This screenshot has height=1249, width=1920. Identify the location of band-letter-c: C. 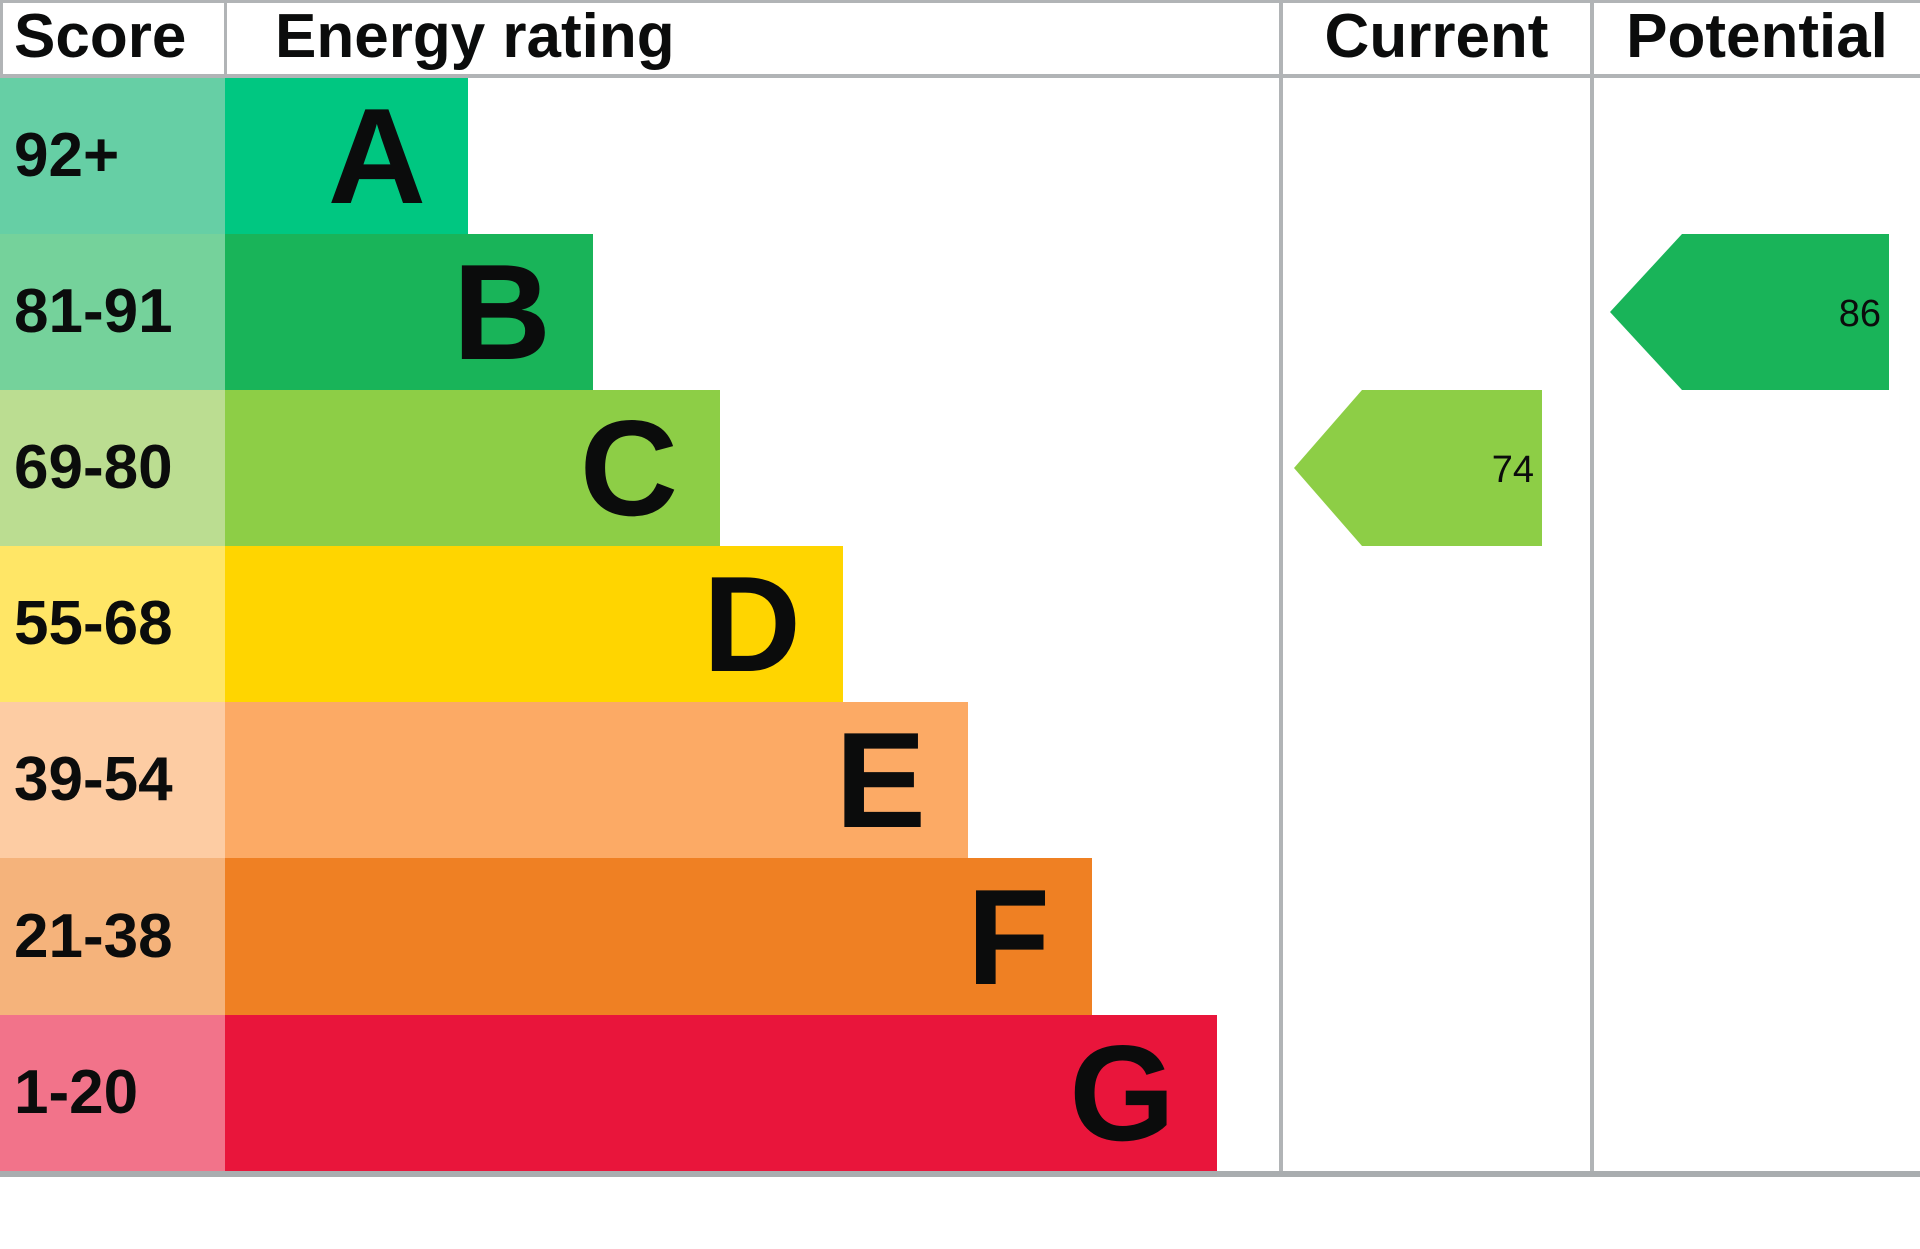
(628, 468).